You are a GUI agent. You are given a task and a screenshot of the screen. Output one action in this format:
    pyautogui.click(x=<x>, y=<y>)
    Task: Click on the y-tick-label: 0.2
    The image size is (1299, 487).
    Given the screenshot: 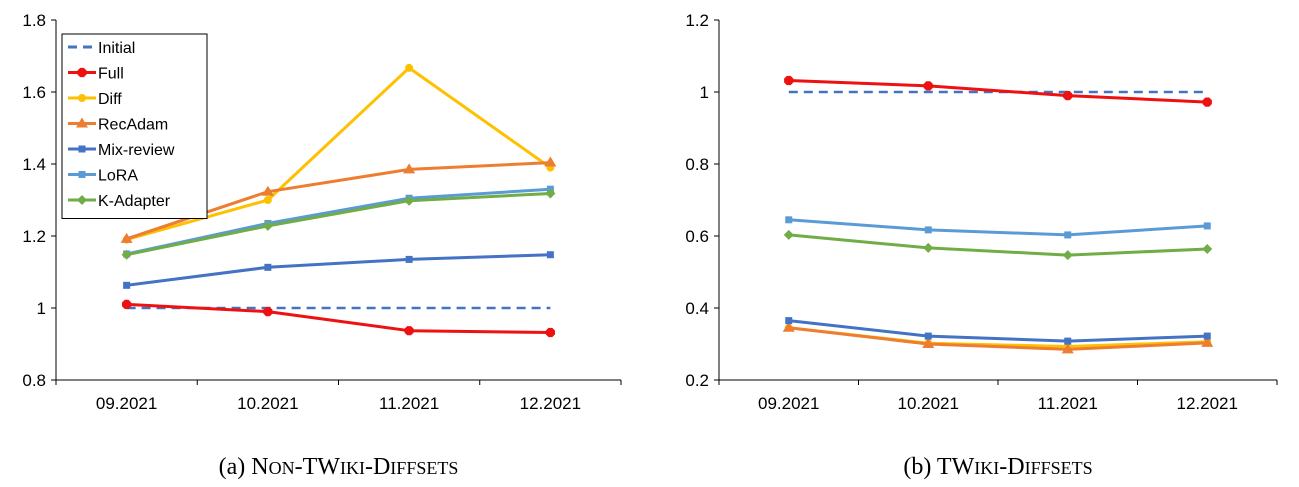 What is the action you would take?
    pyautogui.click(x=697, y=380)
    